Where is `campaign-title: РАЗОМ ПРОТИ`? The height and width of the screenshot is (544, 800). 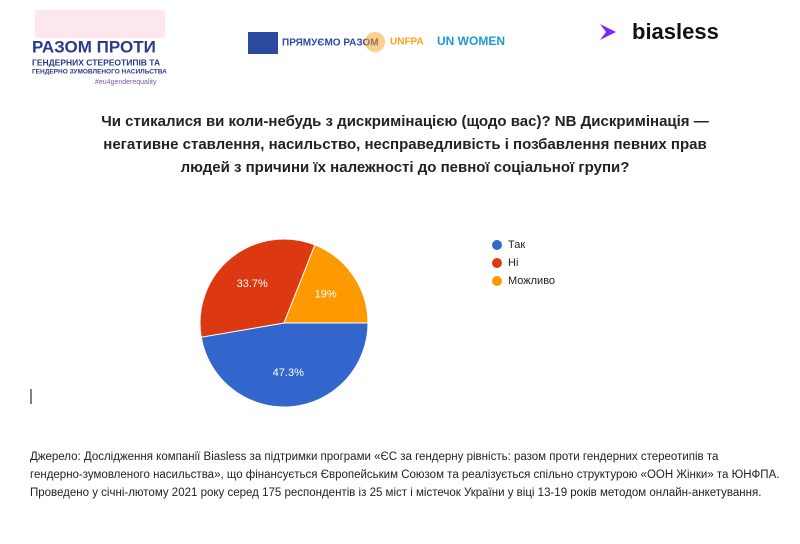 campaign-title: РАЗОМ ПРОТИ is located at coordinates (94, 46).